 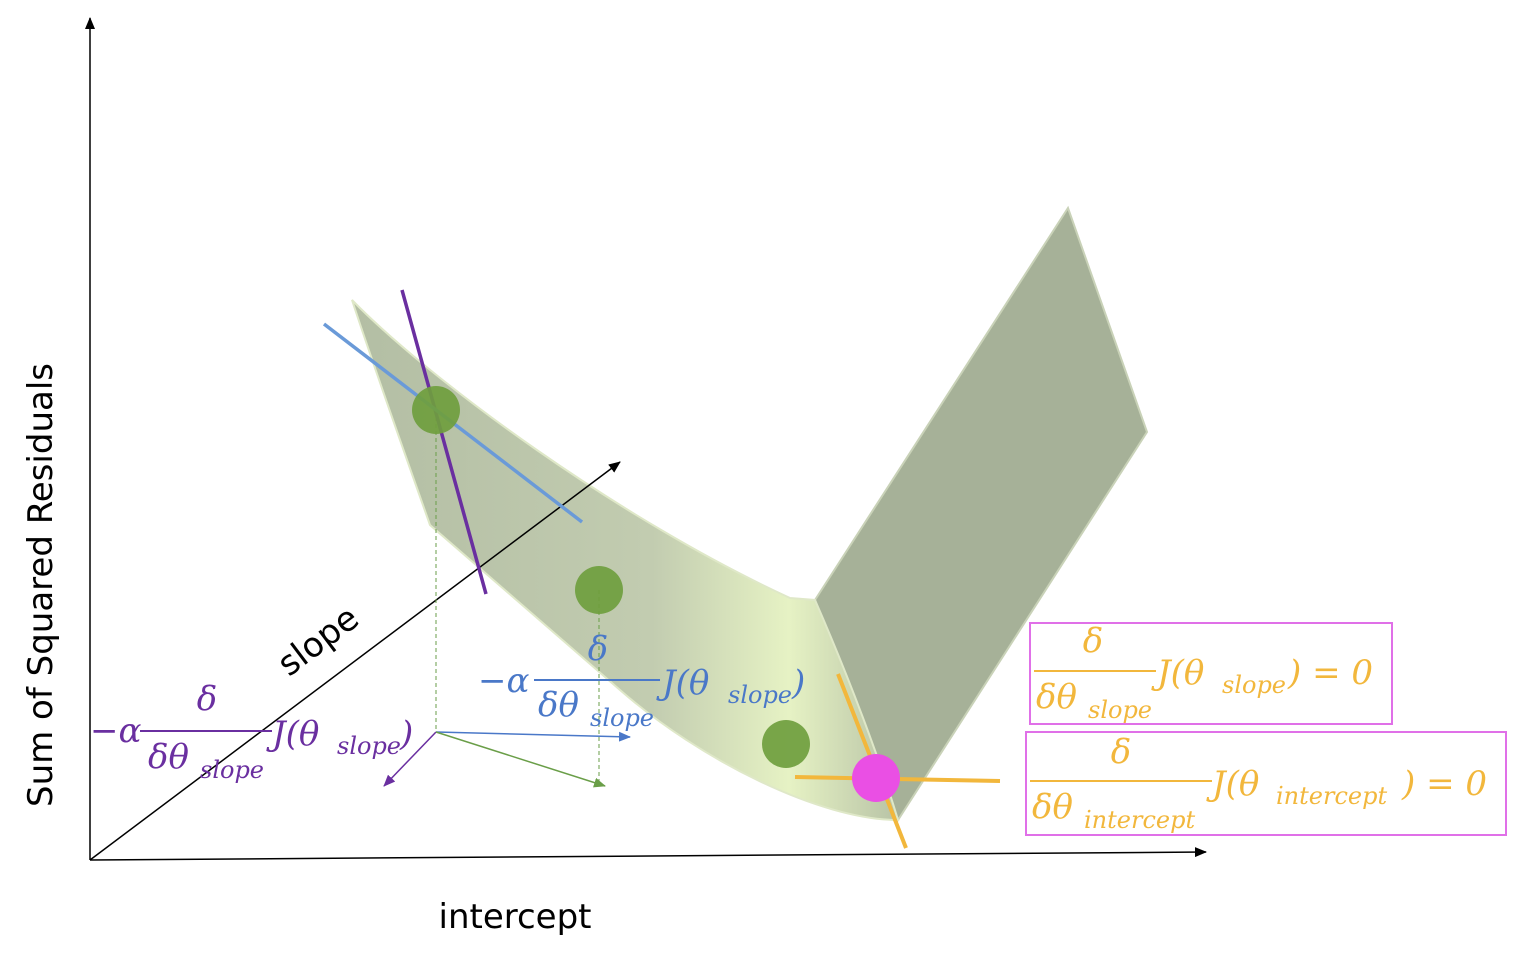 I want to click on x-axis-label: intercept, so click(x=515, y=917).